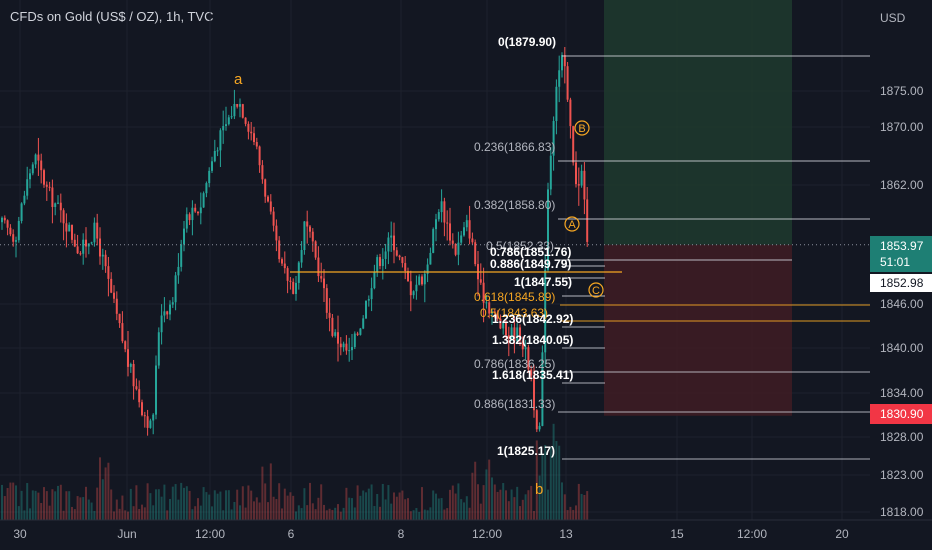 The height and width of the screenshot is (550, 932). Describe the element at coordinates (401, 534) in the screenshot. I see `time-tick-label: 8` at that location.